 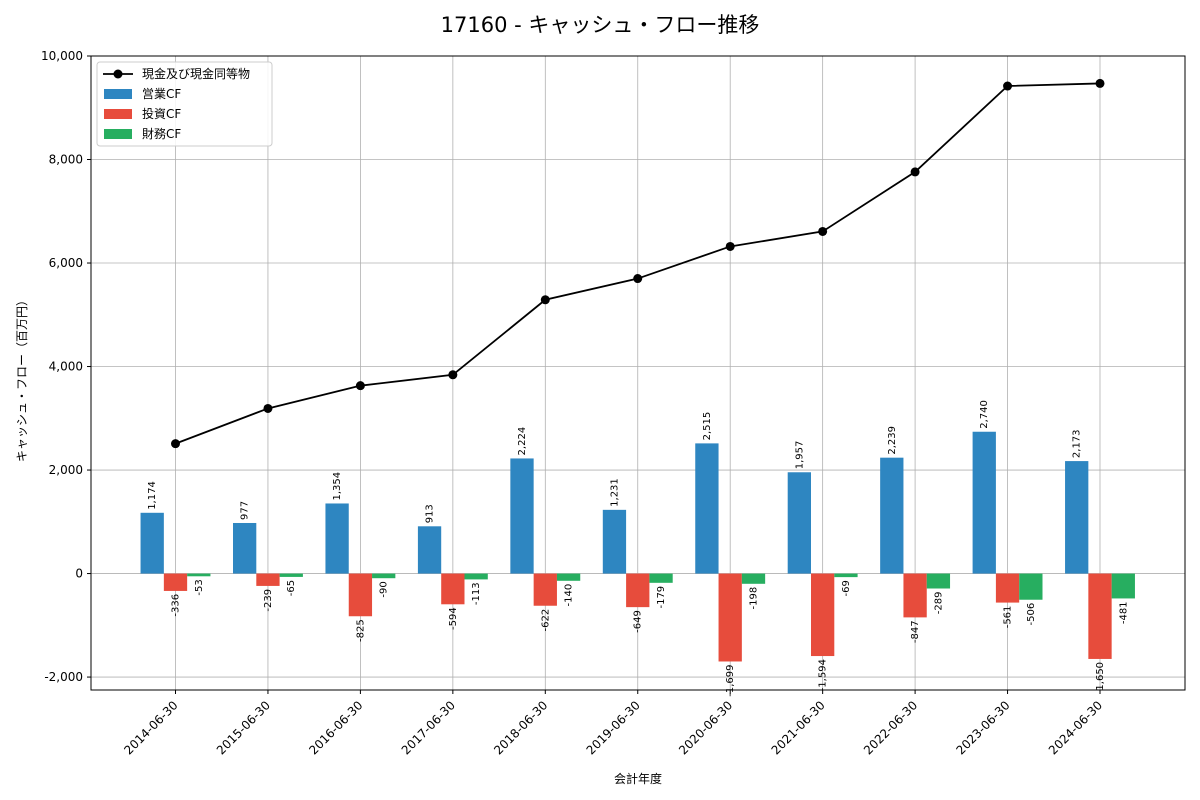 What do you see at coordinates (798, 727) in the screenshot?
I see `x-tick-label: 2021-06-30` at bounding box center [798, 727].